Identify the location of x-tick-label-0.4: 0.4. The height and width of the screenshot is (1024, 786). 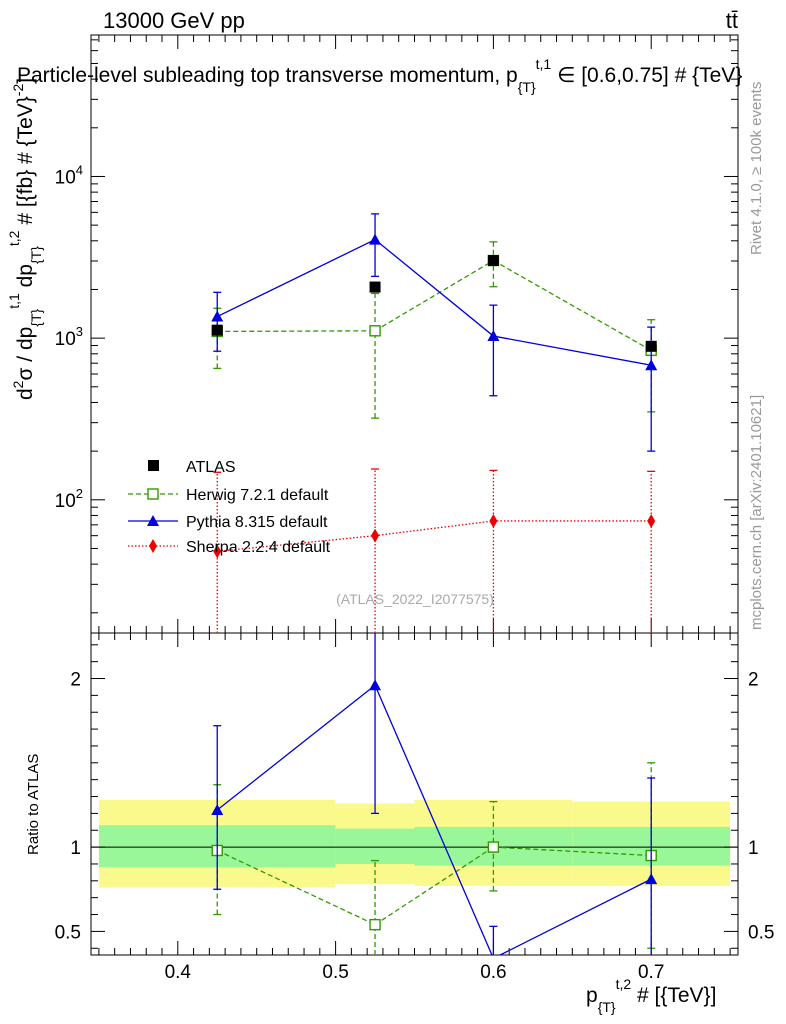
(178, 972).